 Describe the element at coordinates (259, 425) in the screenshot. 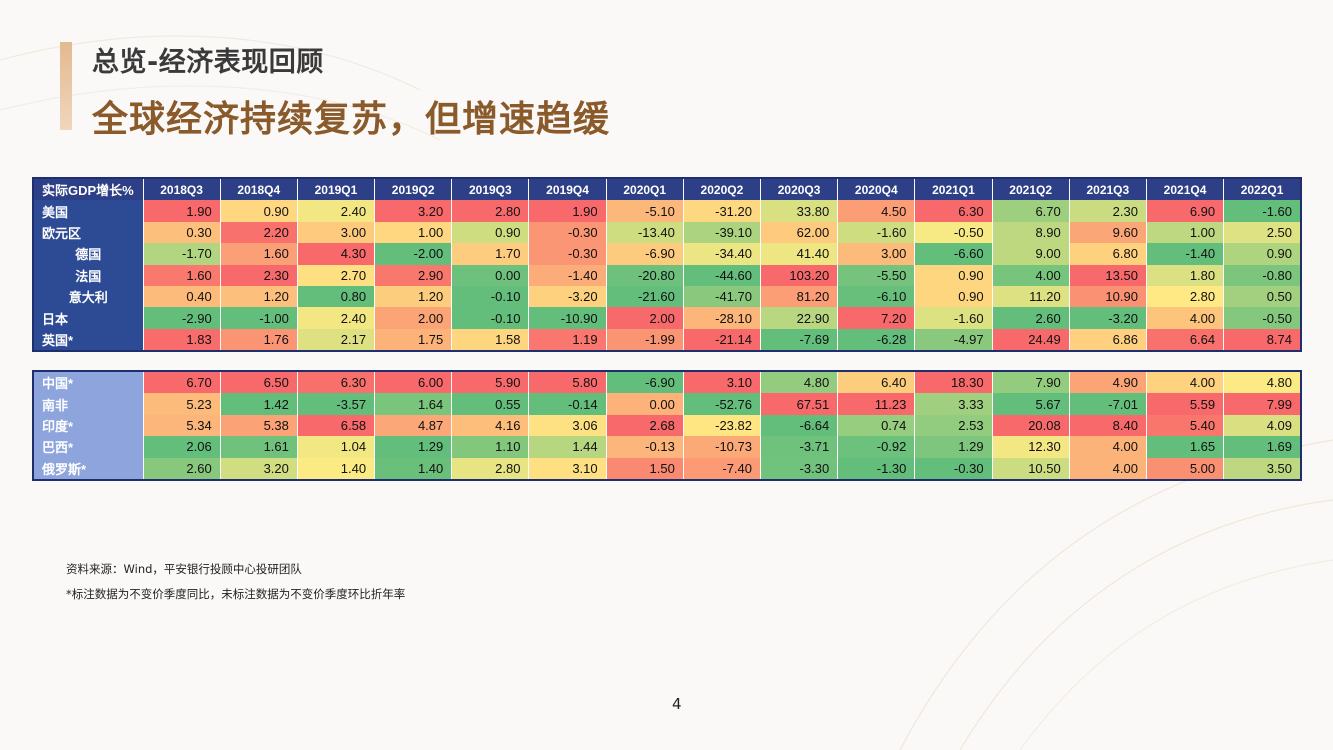

I see `gdp-value-cell: 5.38` at that location.